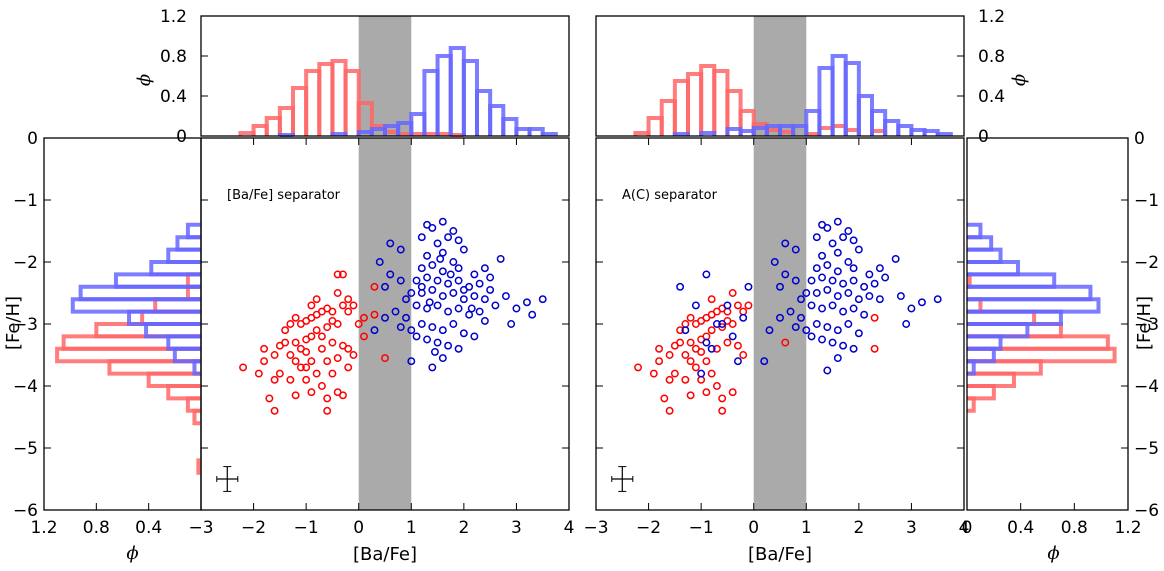  I want to click on tick-label: −5, so click(25, 449).